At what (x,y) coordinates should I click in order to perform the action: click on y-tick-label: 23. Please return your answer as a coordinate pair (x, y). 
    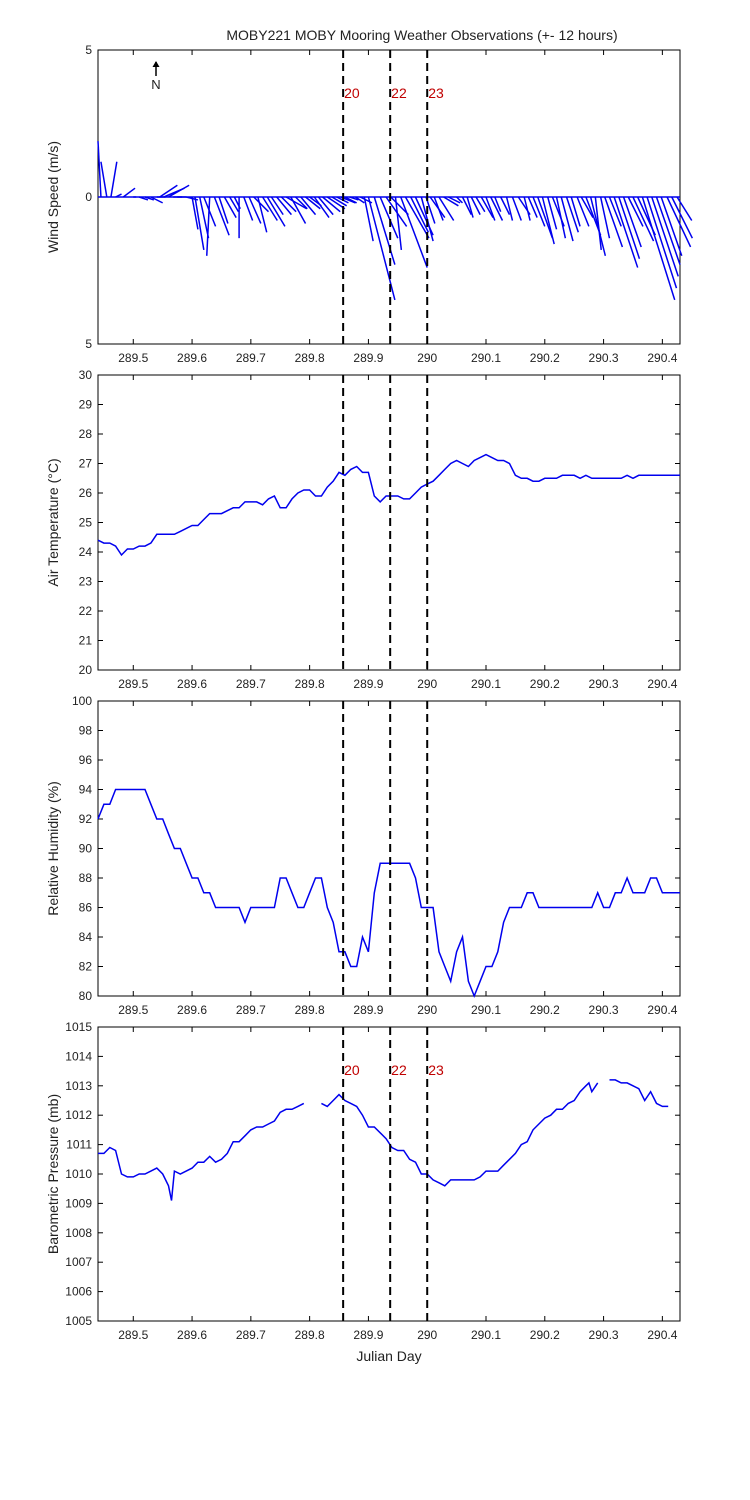
    Looking at the image, I should click on (86, 582).